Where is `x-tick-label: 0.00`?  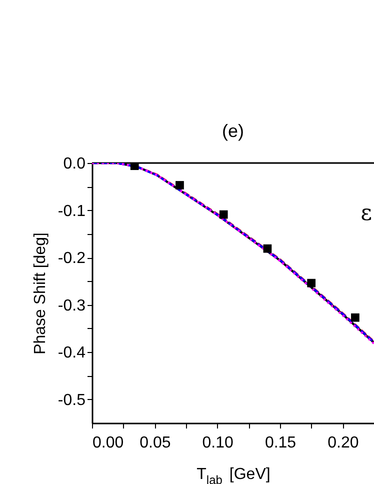
x-tick-label: 0.00 is located at coordinates (108, 443).